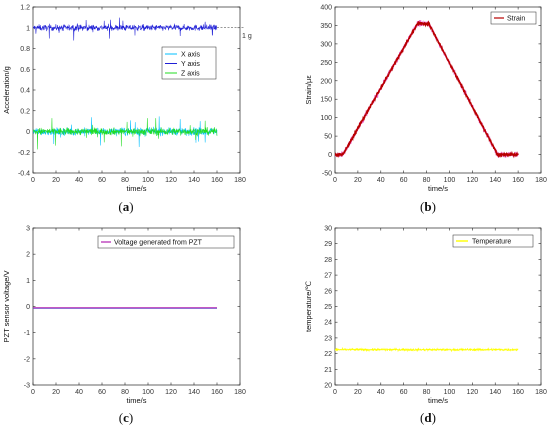 The image size is (550, 433). What do you see at coordinates (428, 417) in the screenshot?
I see `panel-caption: (d)` at bounding box center [428, 417].